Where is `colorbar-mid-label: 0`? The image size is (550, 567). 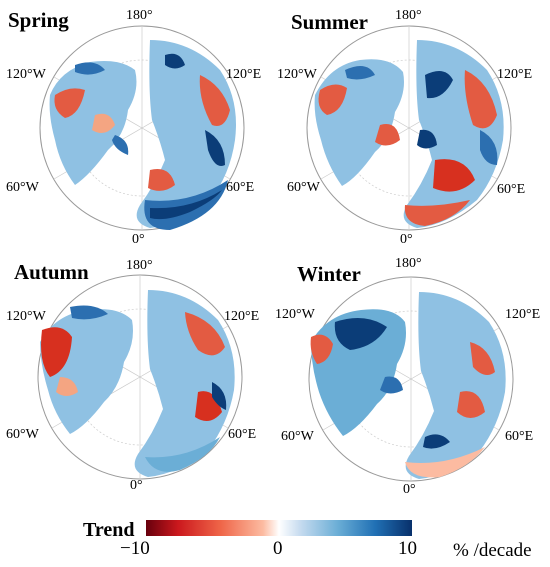
colorbar-mid-label: 0 is located at coordinates (278, 548).